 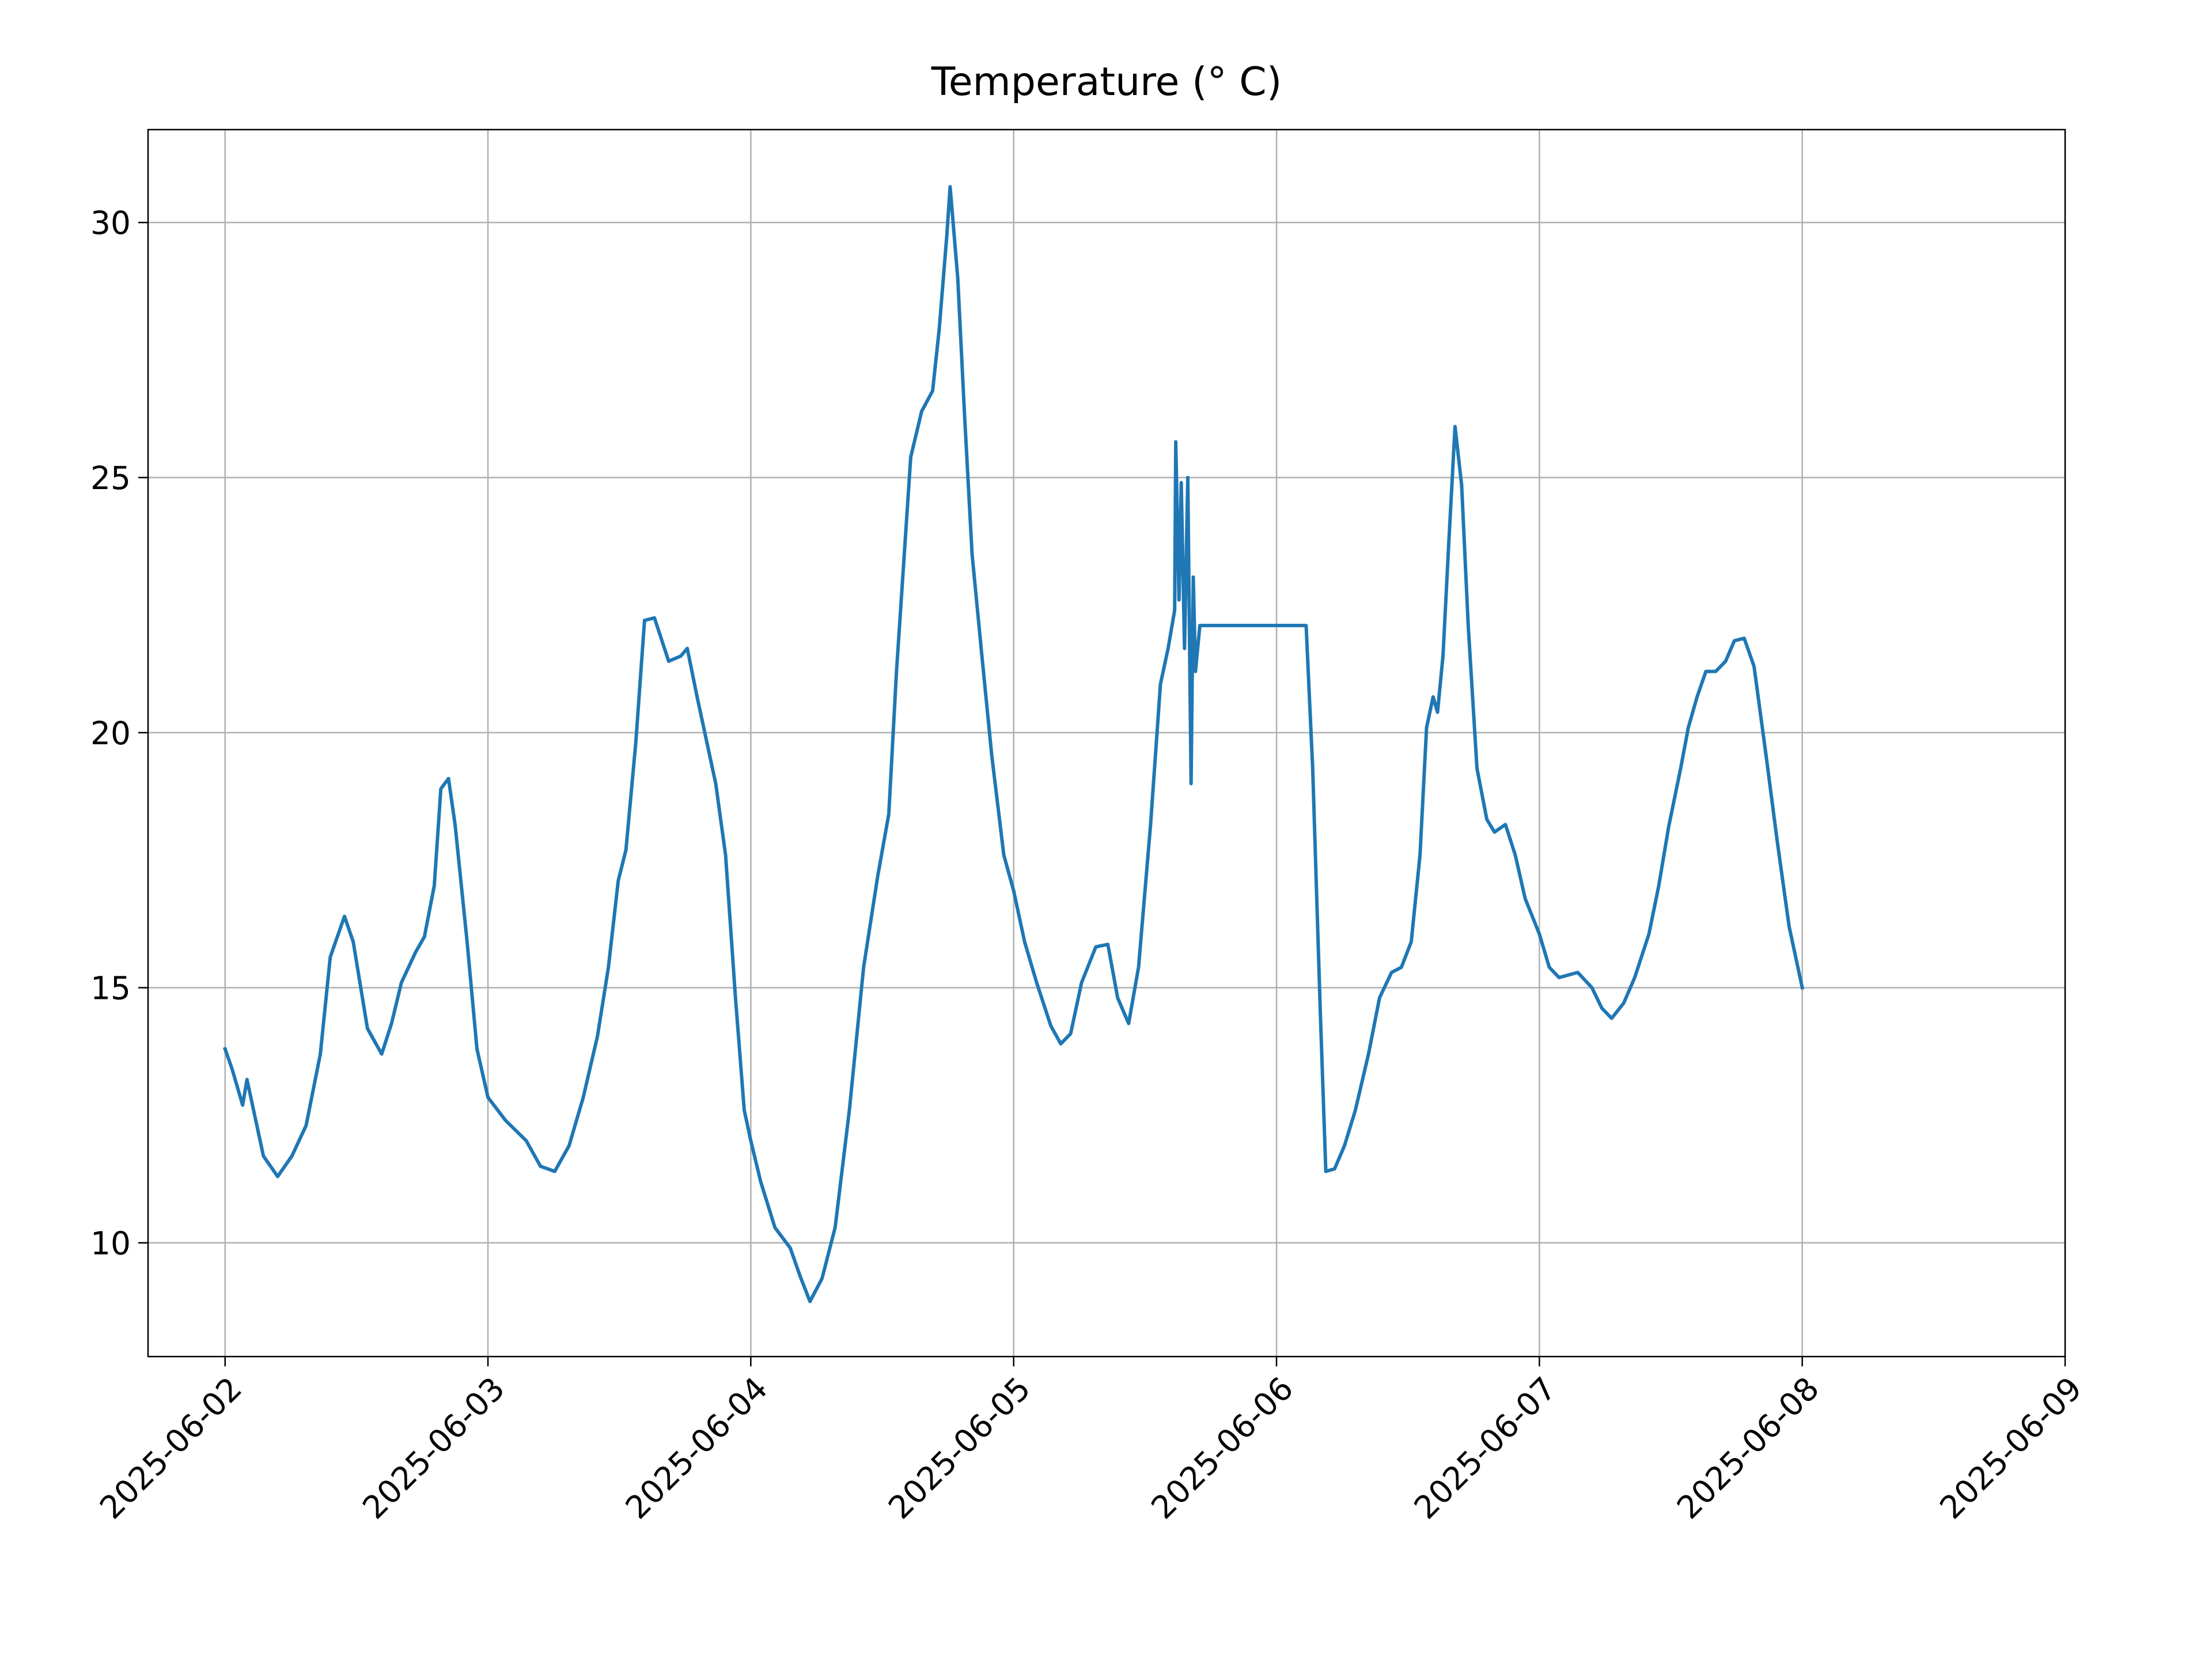 What do you see at coordinates (110, 733) in the screenshot?
I see `y-tick-label: 20` at bounding box center [110, 733].